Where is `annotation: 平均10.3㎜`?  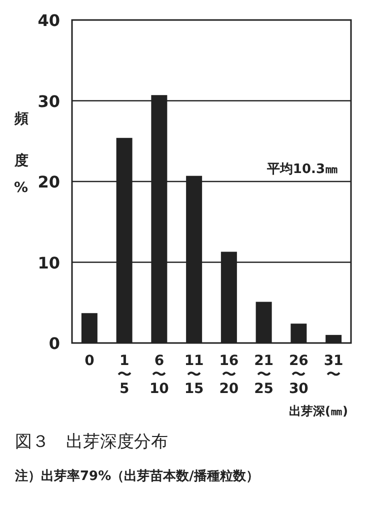 annotation: 平均10.3㎜ is located at coordinates (302, 169).